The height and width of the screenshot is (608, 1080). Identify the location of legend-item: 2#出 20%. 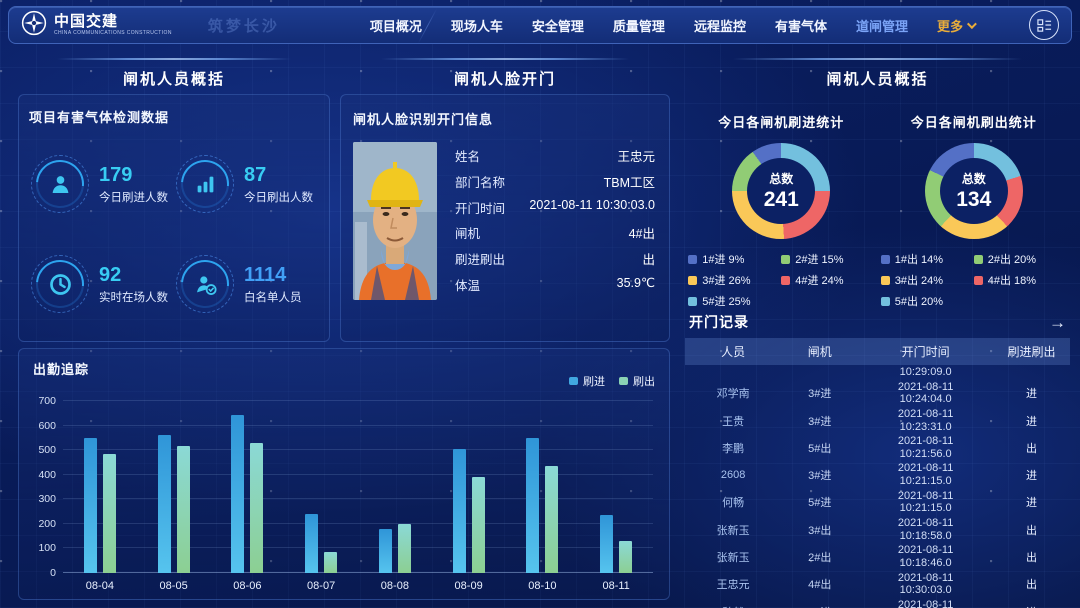
(1020, 259).